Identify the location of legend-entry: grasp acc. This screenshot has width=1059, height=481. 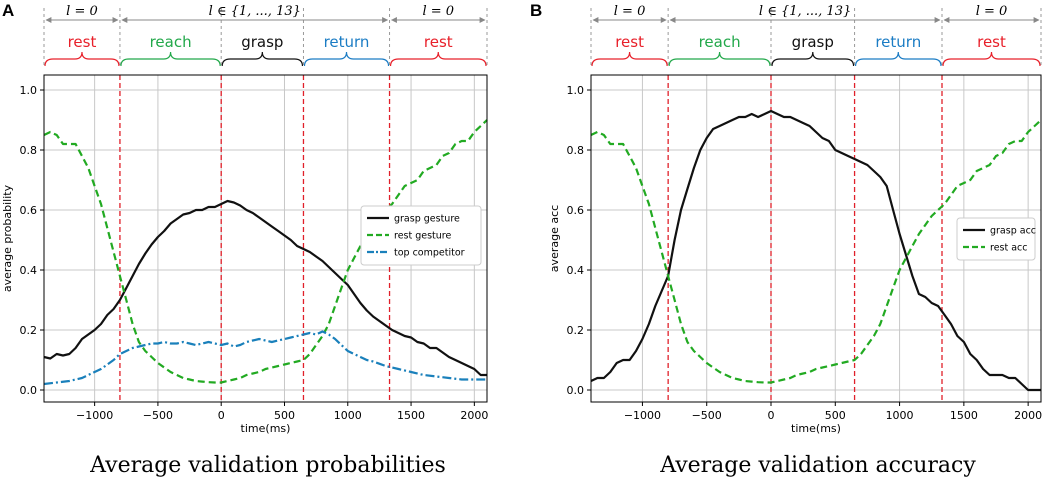
(1013, 231).